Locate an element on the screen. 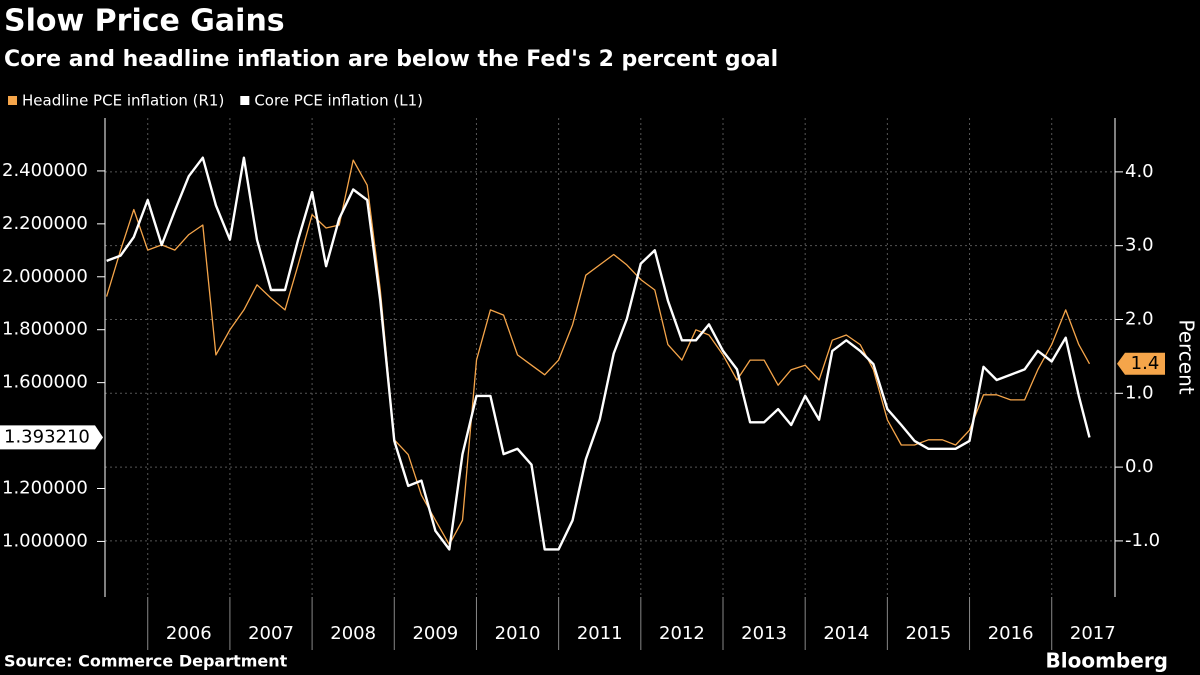 The width and height of the screenshot is (1200, 675). y-tick-label: 2.400000 is located at coordinates (45, 170).